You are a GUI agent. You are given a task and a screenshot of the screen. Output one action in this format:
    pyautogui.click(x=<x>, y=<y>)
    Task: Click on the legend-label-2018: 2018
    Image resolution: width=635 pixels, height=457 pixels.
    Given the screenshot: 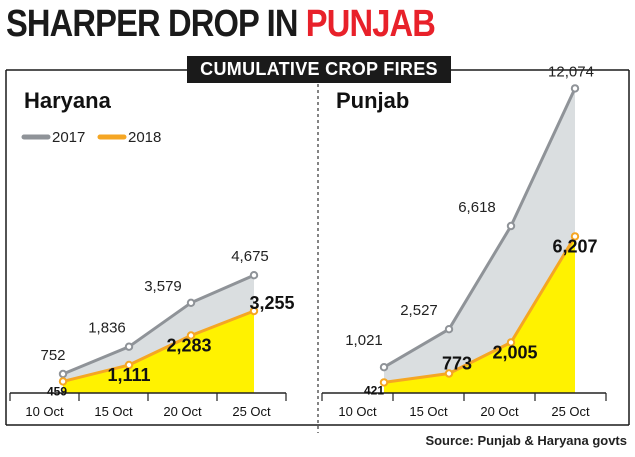 What is the action you would take?
    pyautogui.click(x=144, y=137)
    